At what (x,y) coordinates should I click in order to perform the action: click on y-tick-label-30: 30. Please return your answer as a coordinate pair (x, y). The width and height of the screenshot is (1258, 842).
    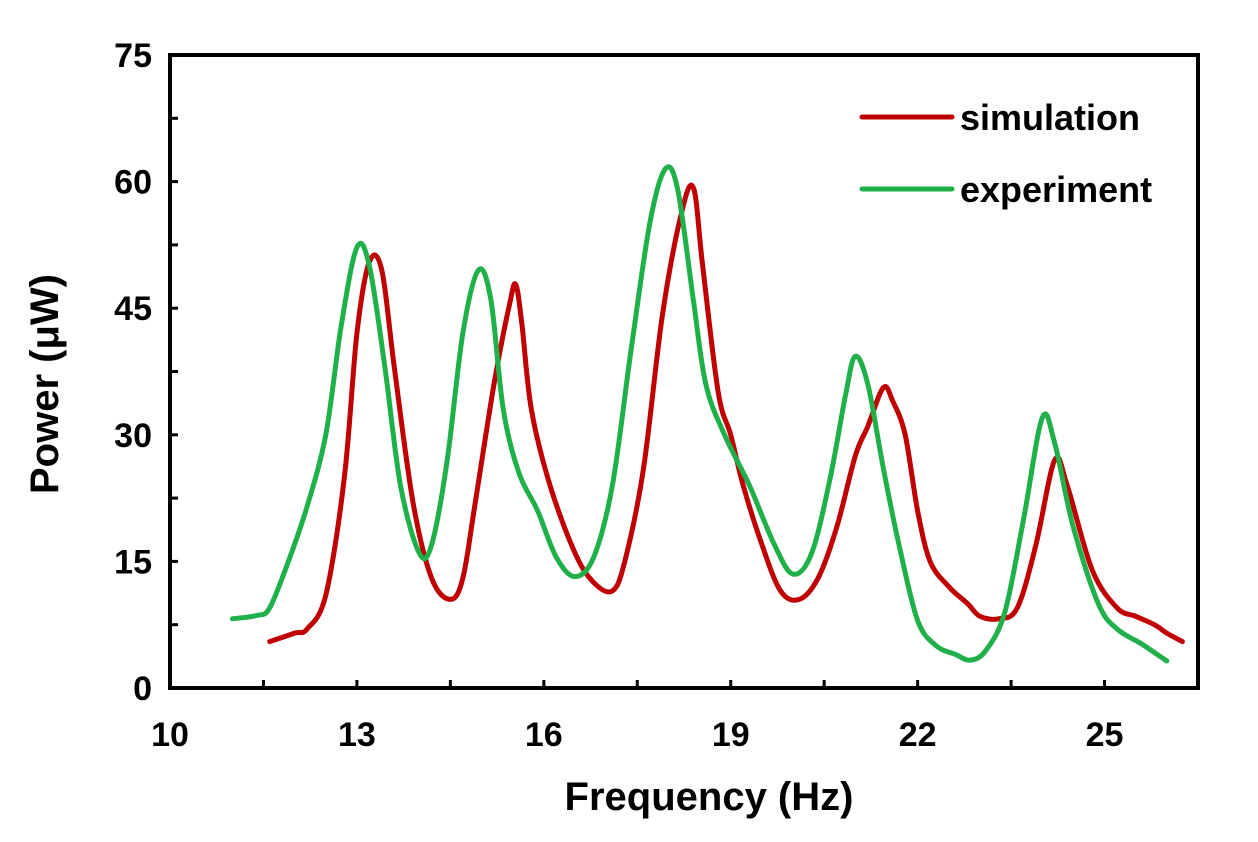
    Looking at the image, I should click on (133, 436).